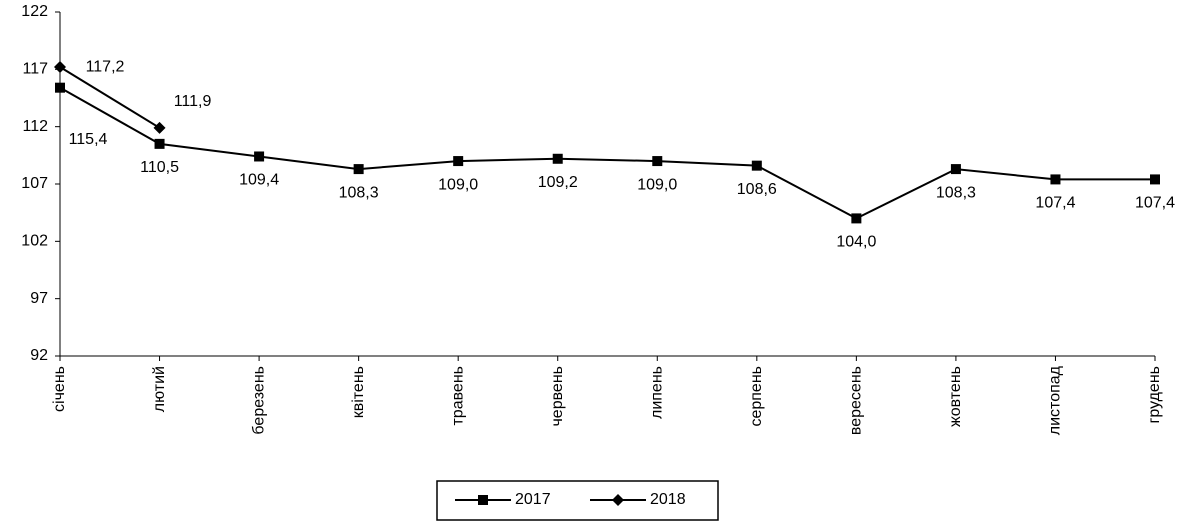 This screenshot has height=524, width=1179. What do you see at coordinates (533, 499) in the screenshot?
I see `legend-label: 2017` at bounding box center [533, 499].